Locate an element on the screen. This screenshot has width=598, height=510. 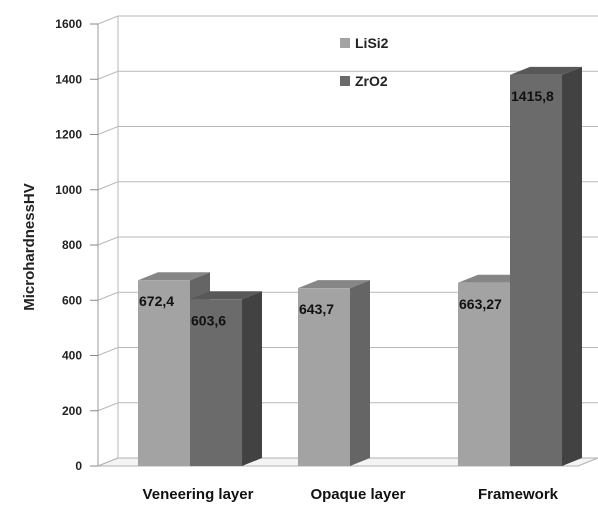
y-axis-title: MicrohardnessHV is located at coordinates (29, 247).